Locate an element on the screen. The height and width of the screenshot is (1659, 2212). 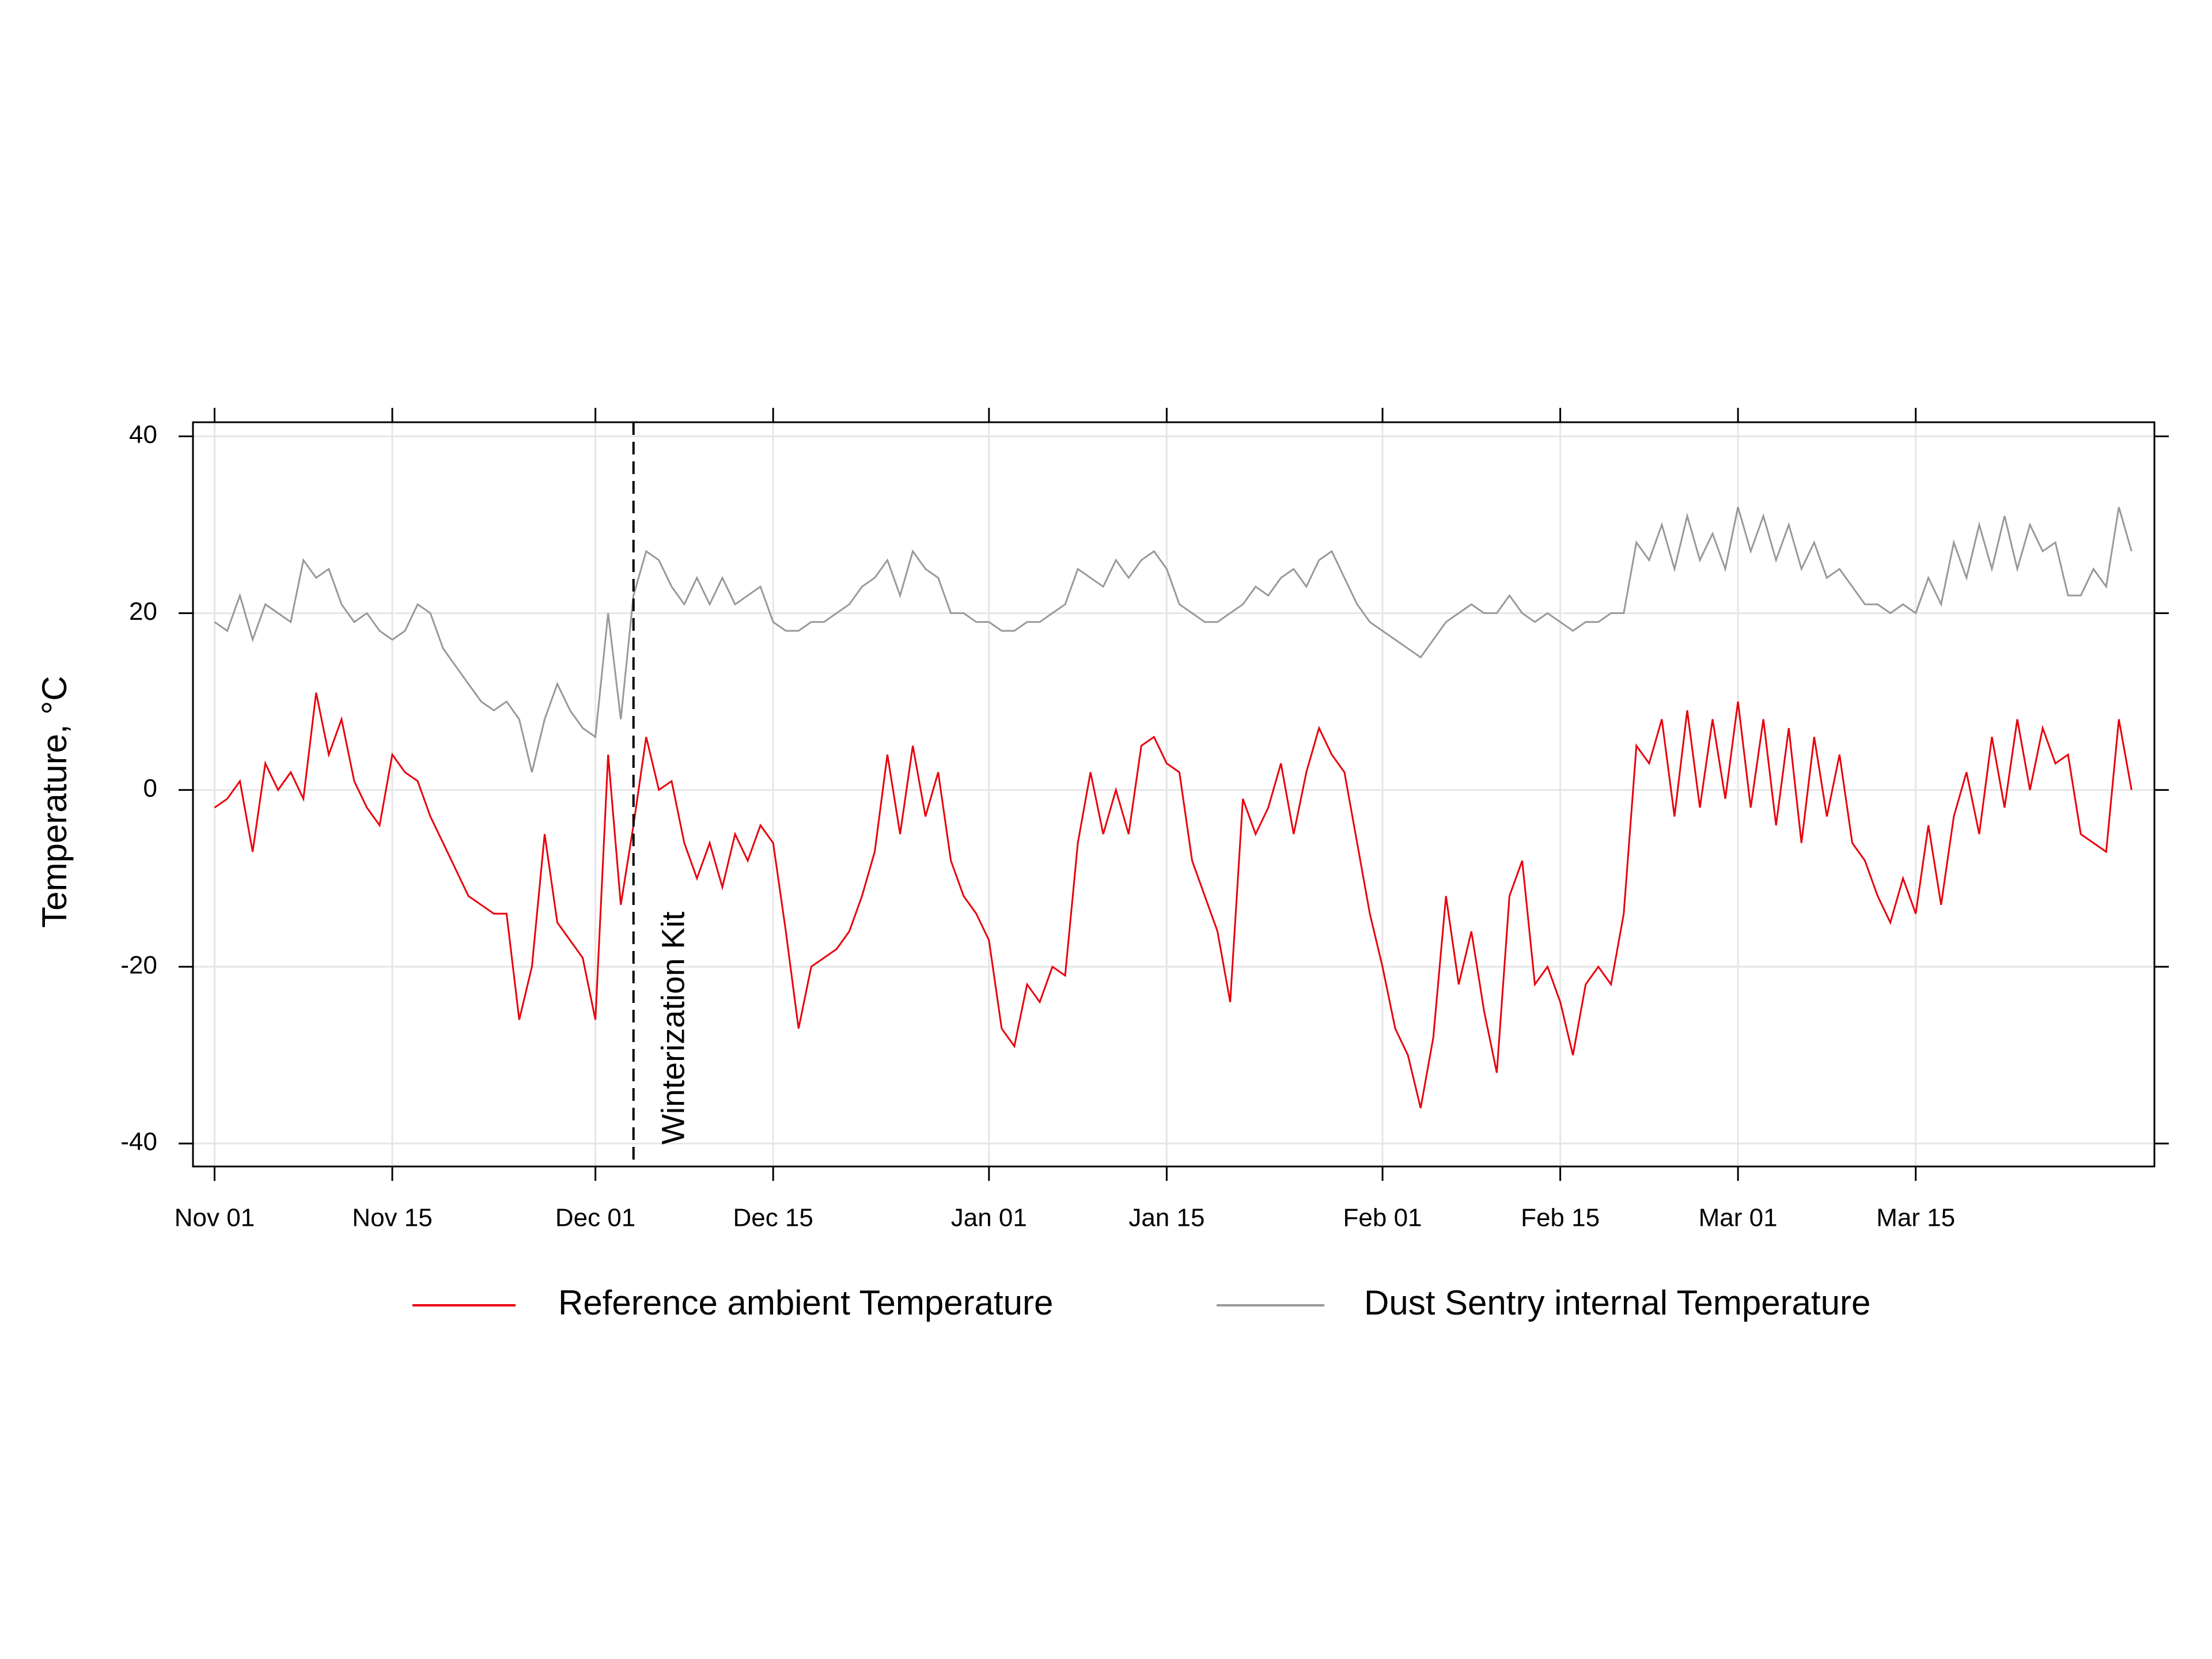
y-tick-label: 20 is located at coordinates (143, 611).